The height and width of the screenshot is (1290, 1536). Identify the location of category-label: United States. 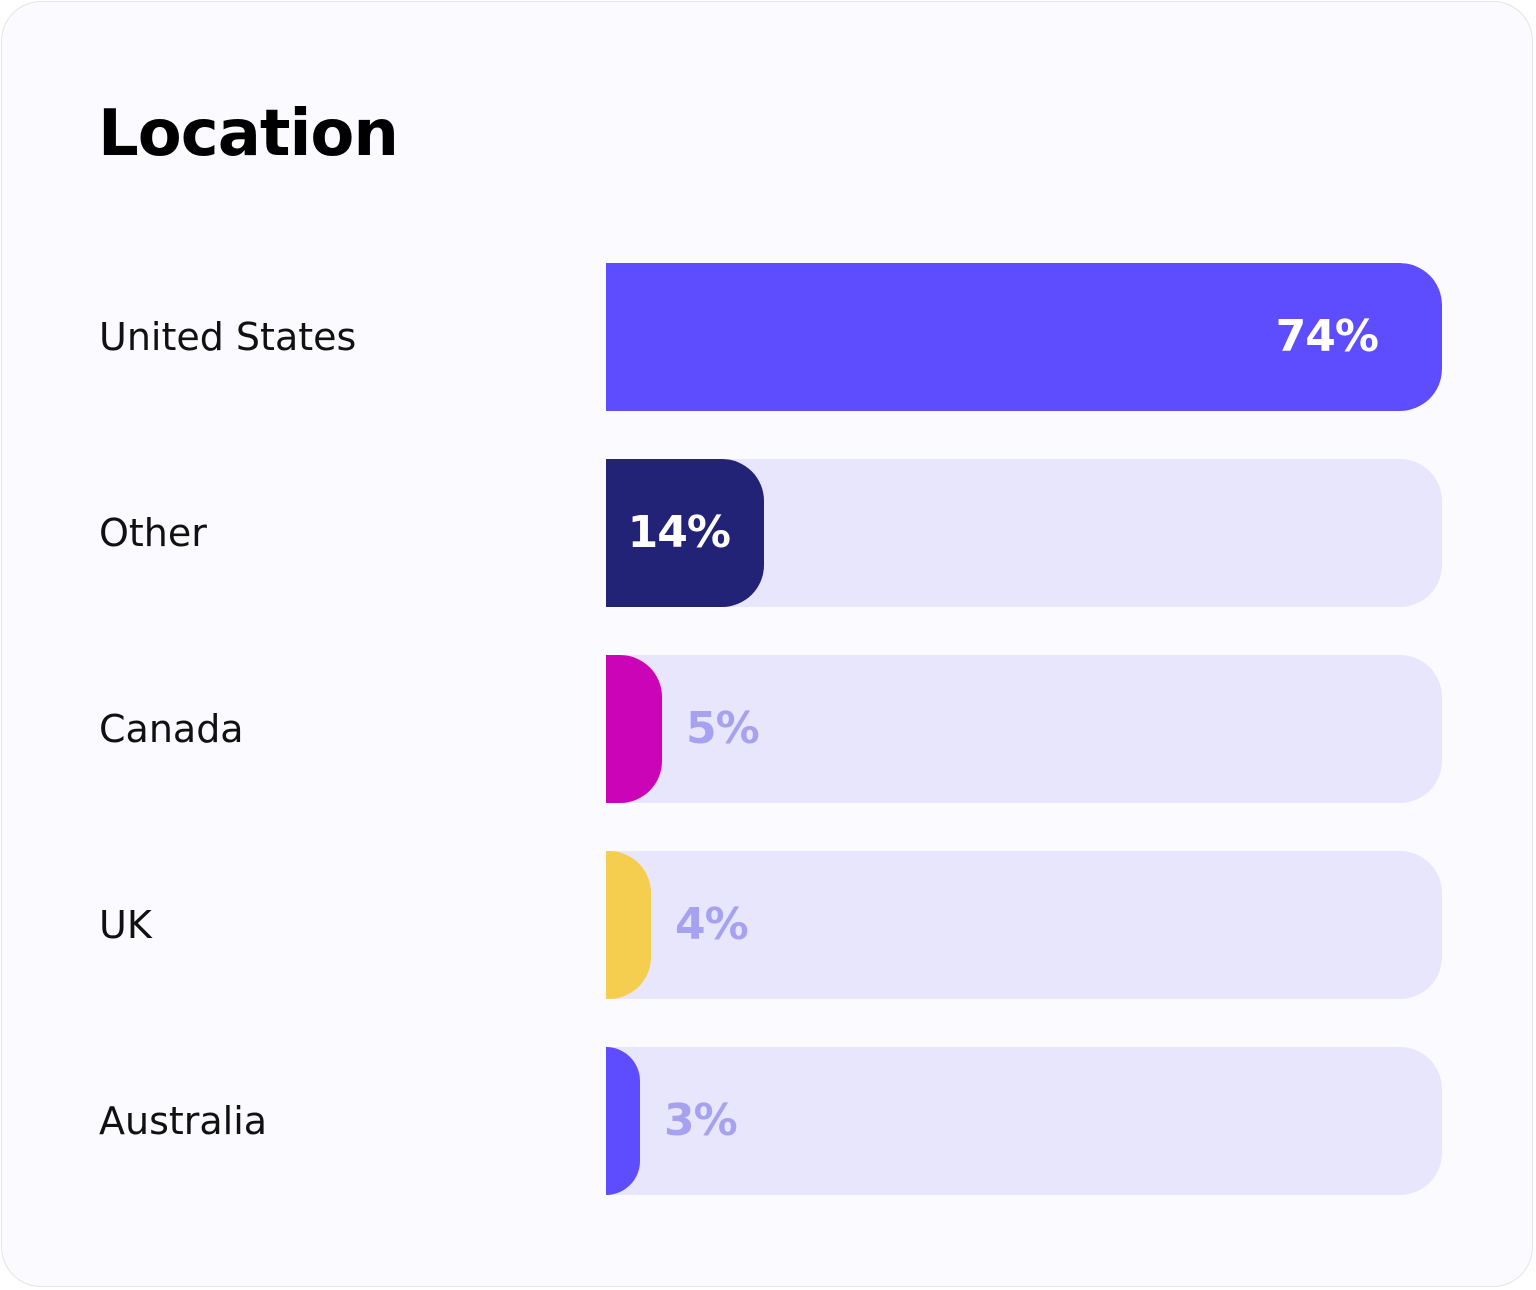
(228, 337).